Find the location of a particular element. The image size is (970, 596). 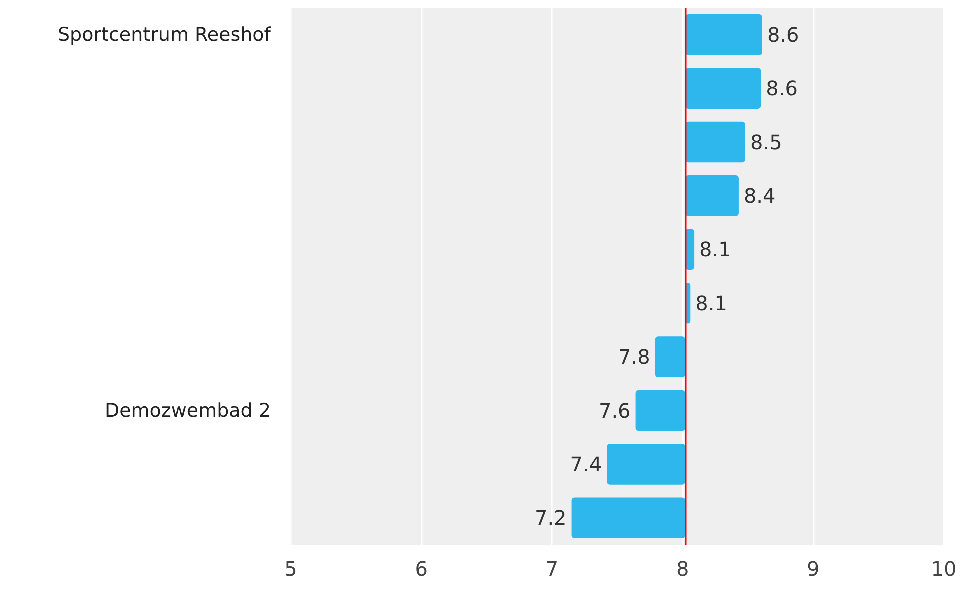

y-tick-label: Sportcentrum Reeshof is located at coordinates (165, 35).